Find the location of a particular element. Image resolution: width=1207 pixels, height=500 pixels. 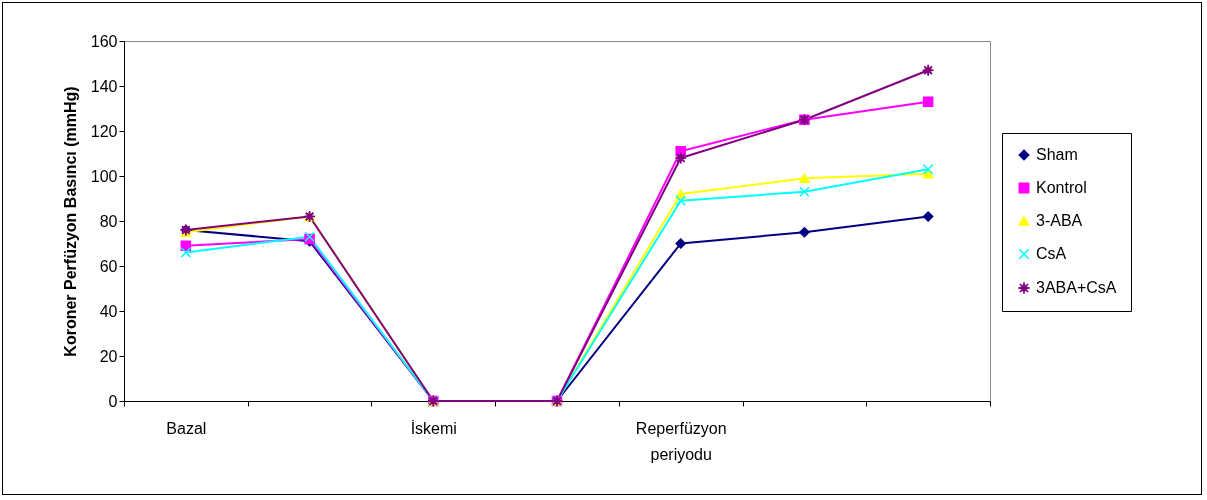

legend-label: CsA is located at coordinates (1051, 253).